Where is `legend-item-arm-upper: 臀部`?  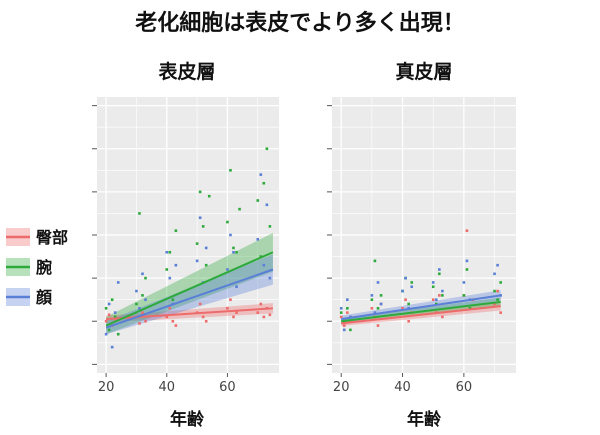 legend-item-arm-upper: 臀部 is located at coordinates (37, 237).